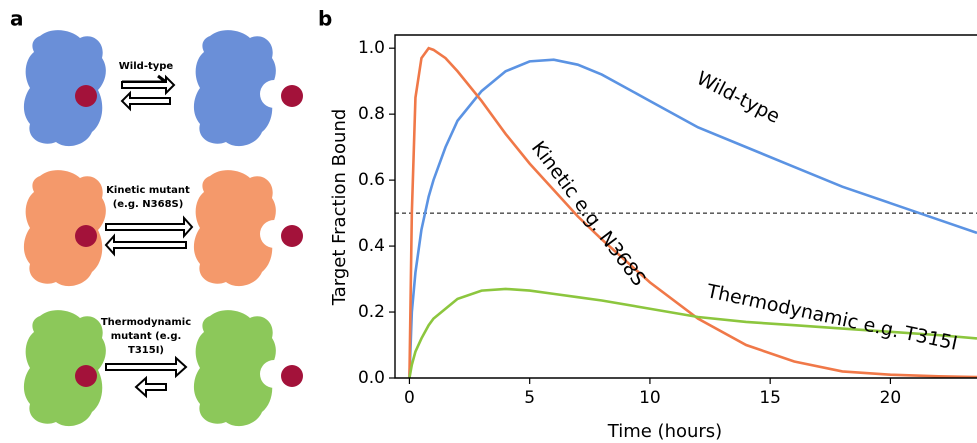 This screenshot has height=443, width=977. Describe the element at coordinates (738, 97) in the screenshot. I see `series-label: Wild-type` at that location.